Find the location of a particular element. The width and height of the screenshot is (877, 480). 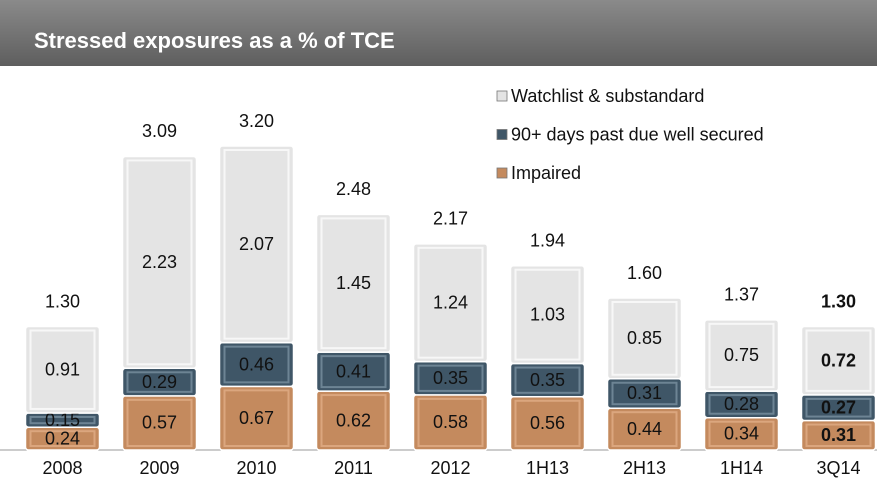

segment-label: 0.34 is located at coordinates (741, 434).